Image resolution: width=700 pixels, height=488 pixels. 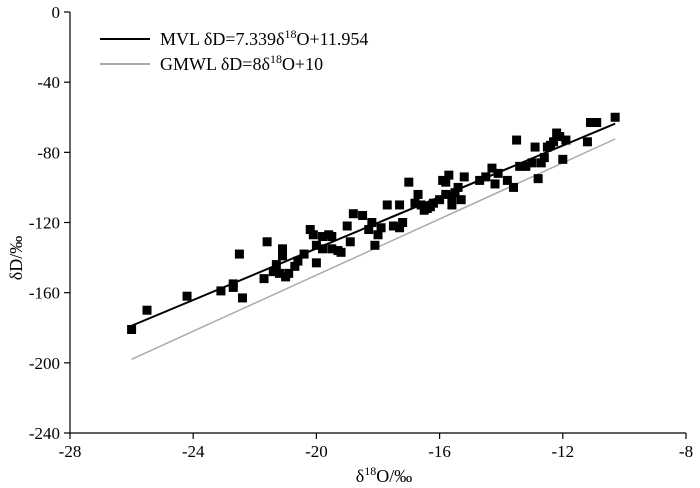 What do you see at coordinates (384, 475) in the screenshot?
I see `x-axis-label: δ18O/‰` at bounding box center [384, 475].